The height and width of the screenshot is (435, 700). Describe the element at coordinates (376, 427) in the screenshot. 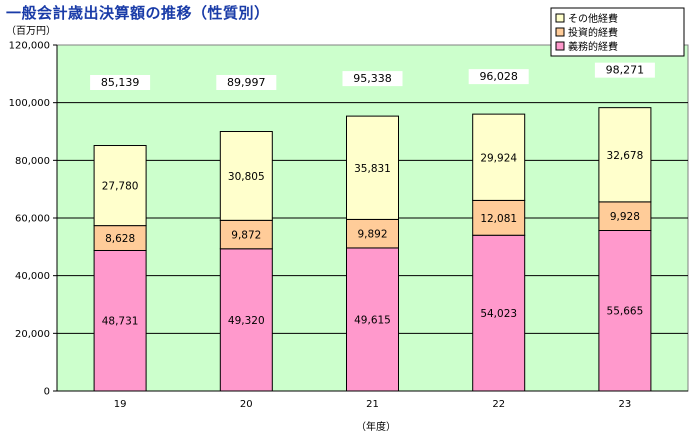

I see `x-unit-label: （年度）` at that location.